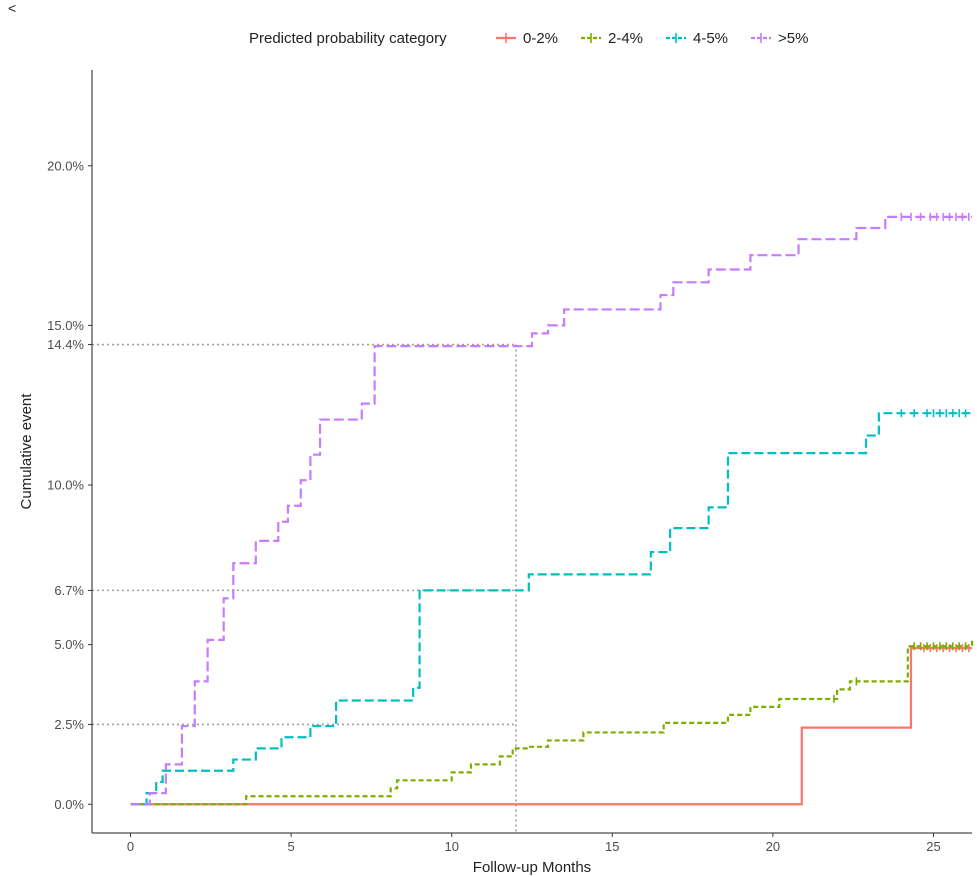  Describe the element at coordinates (65, 325) in the screenshot. I see `y-tick-label: 15.0%` at that location.